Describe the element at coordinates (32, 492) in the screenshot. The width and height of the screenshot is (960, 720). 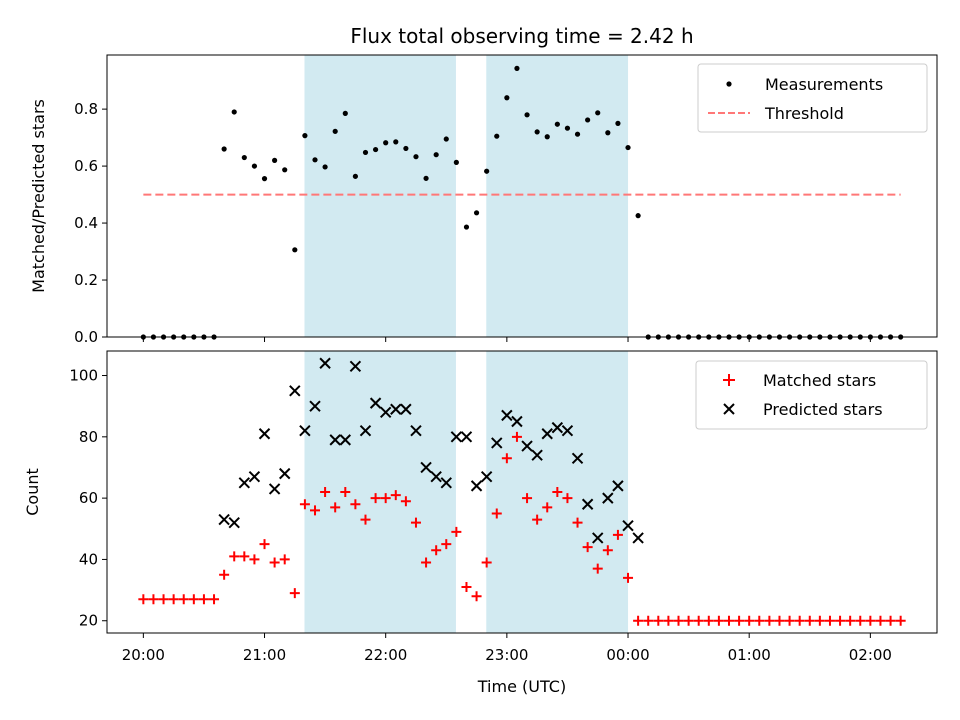
I see `bottom-y-axis-label: Count` at that location.